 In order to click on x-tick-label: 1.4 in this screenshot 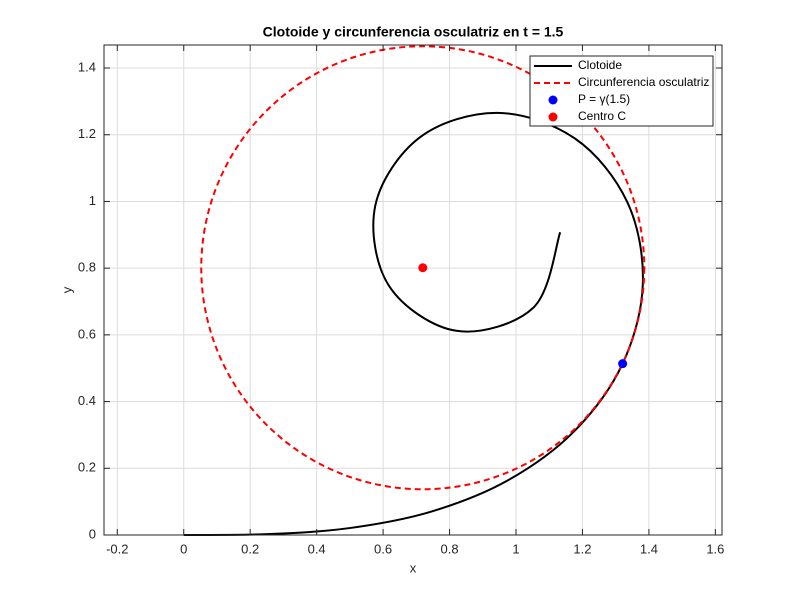, I will do `click(649, 548)`.